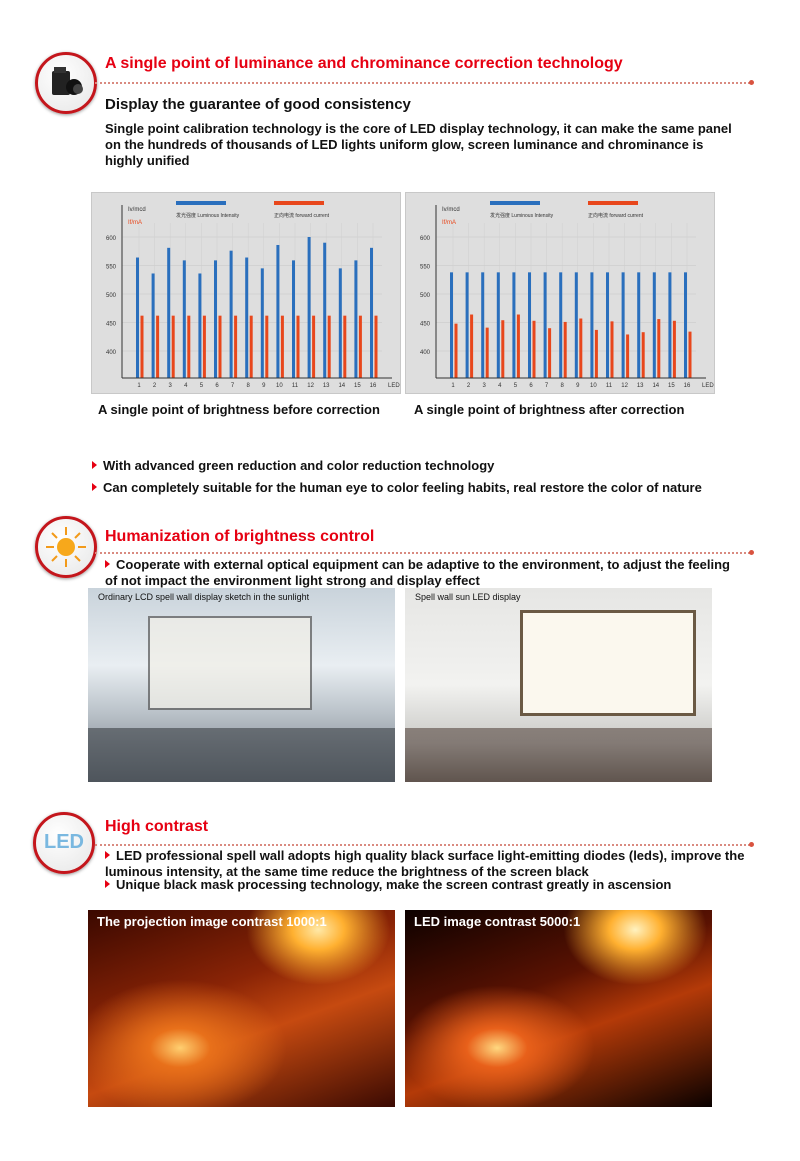  Describe the element at coordinates (558, 685) in the screenshot. I see `led-wall-photo: Spell wall sun LED display` at that location.